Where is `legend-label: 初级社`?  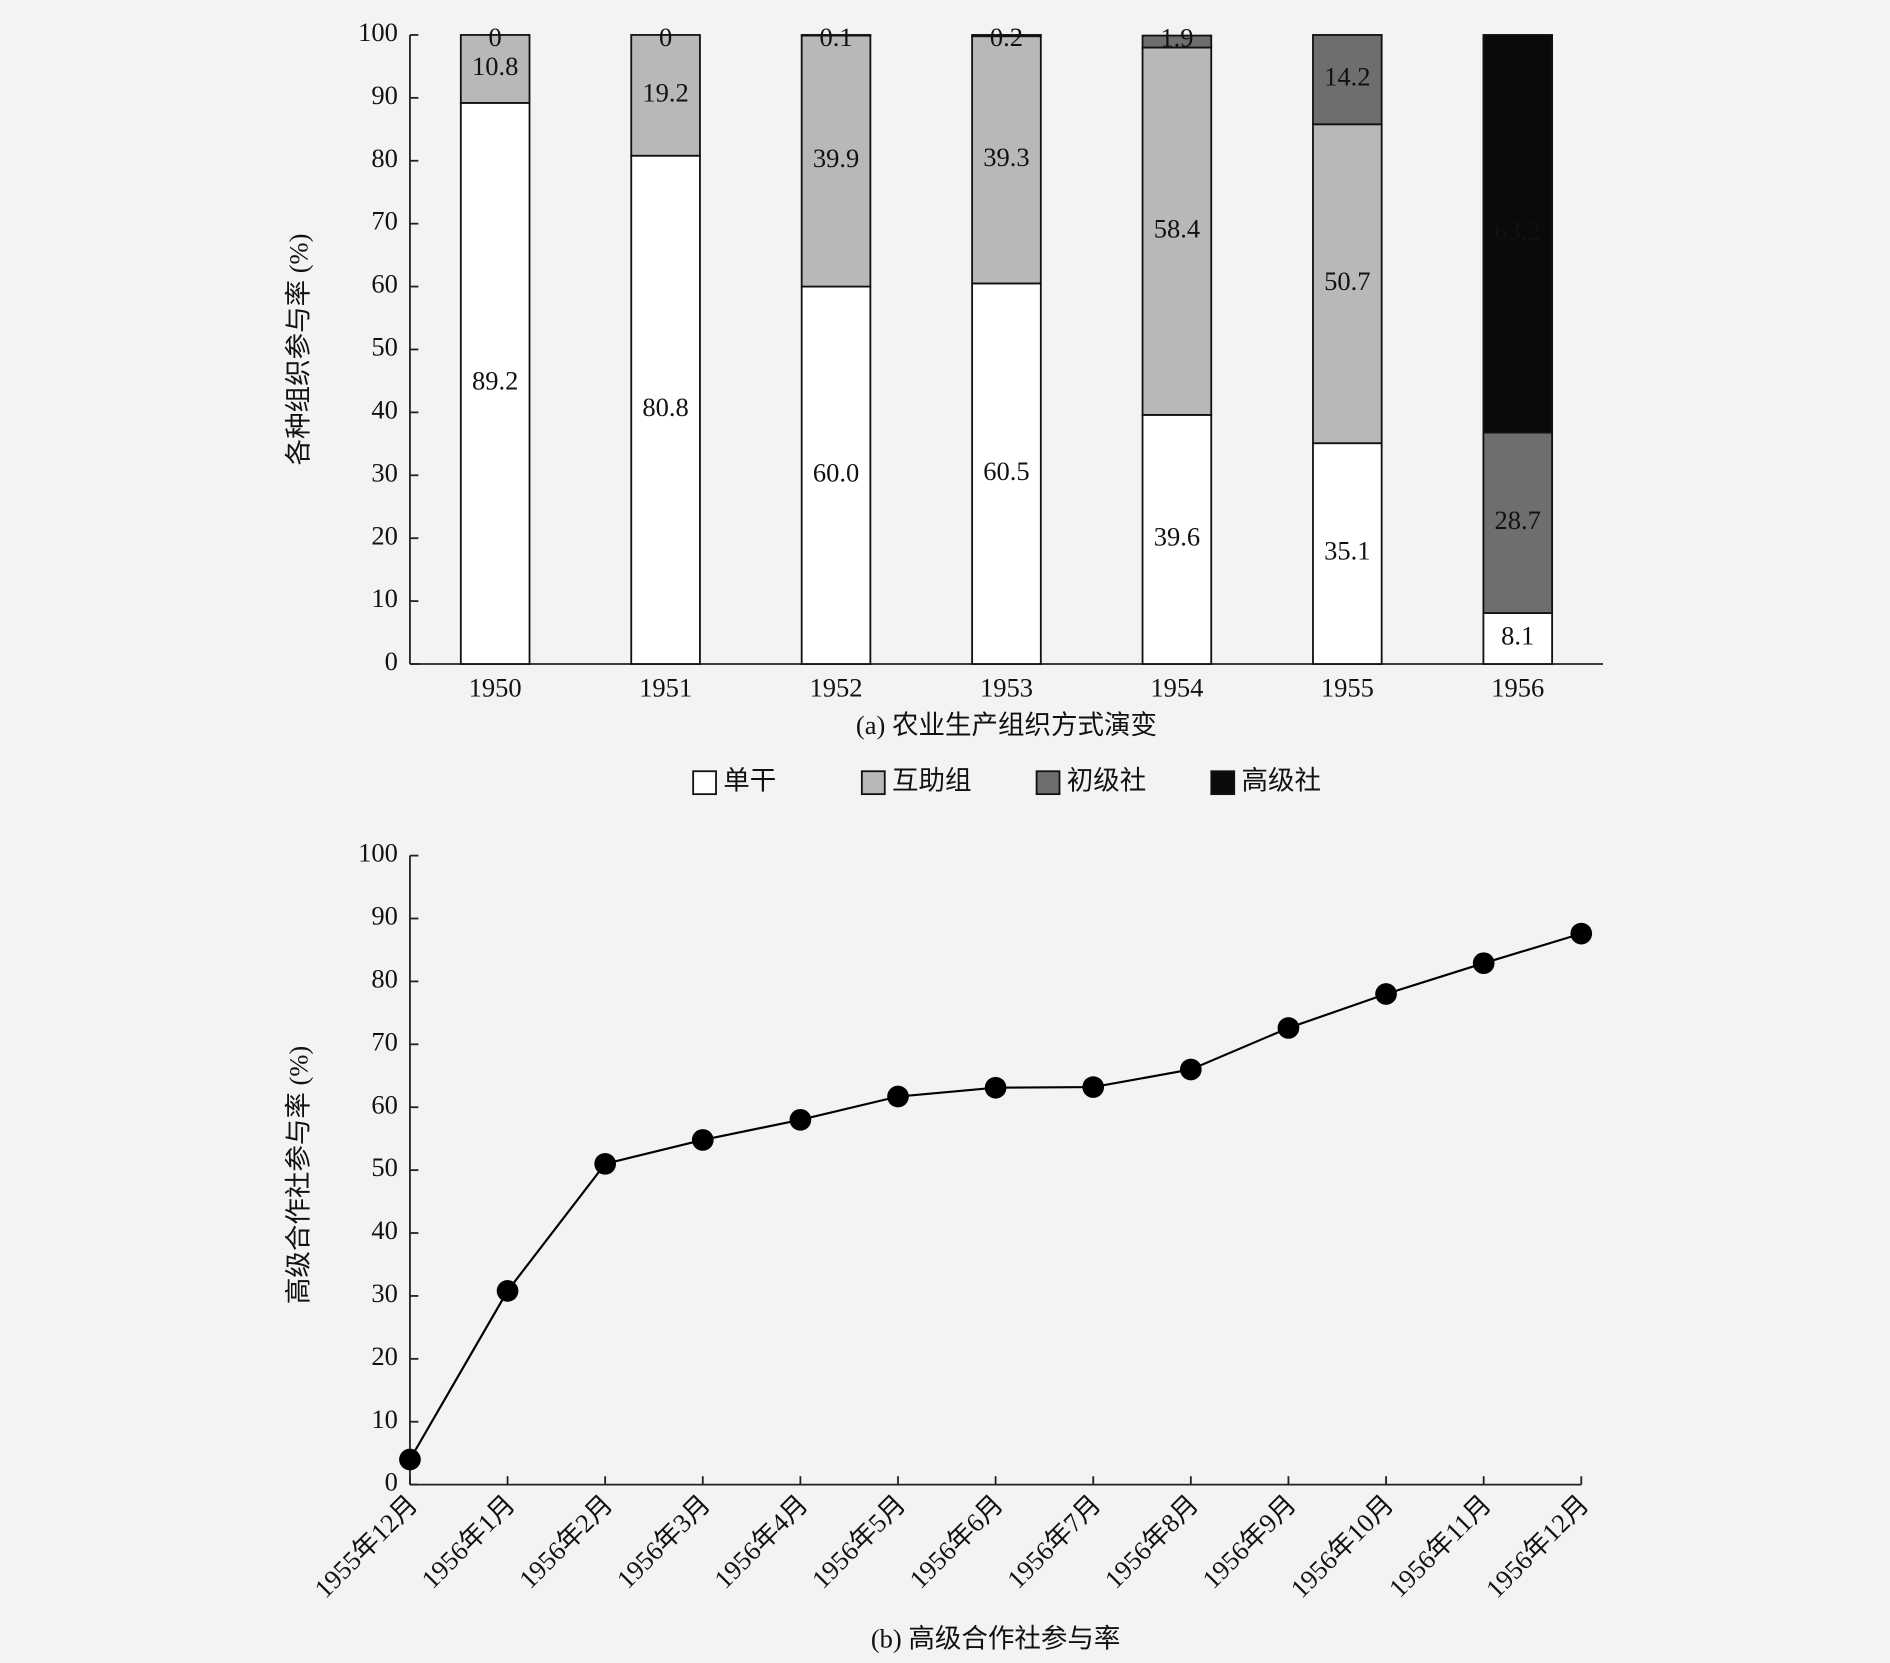
legend-label: 初级社 is located at coordinates (1107, 780).